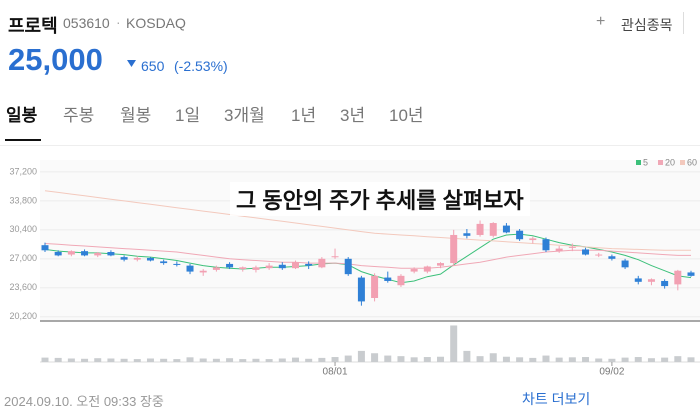 The height and width of the screenshot is (410, 700). I want to click on tab: 3개월, so click(244, 115).